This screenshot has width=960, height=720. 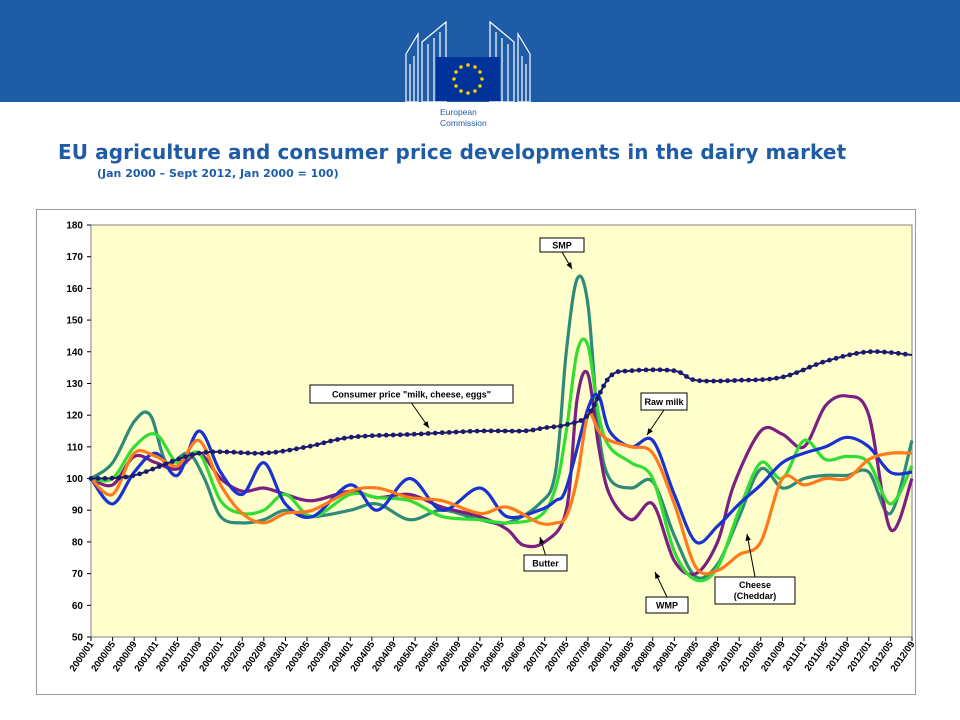 I want to click on logo-line1: European, so click(x=458, y=112).